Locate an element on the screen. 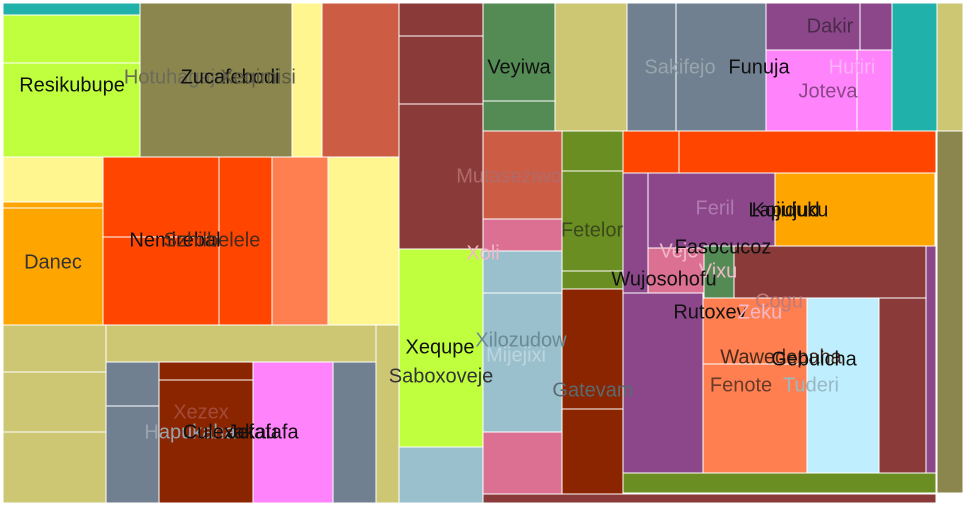  tile-label: Feril is located at coordinates (715, 208).